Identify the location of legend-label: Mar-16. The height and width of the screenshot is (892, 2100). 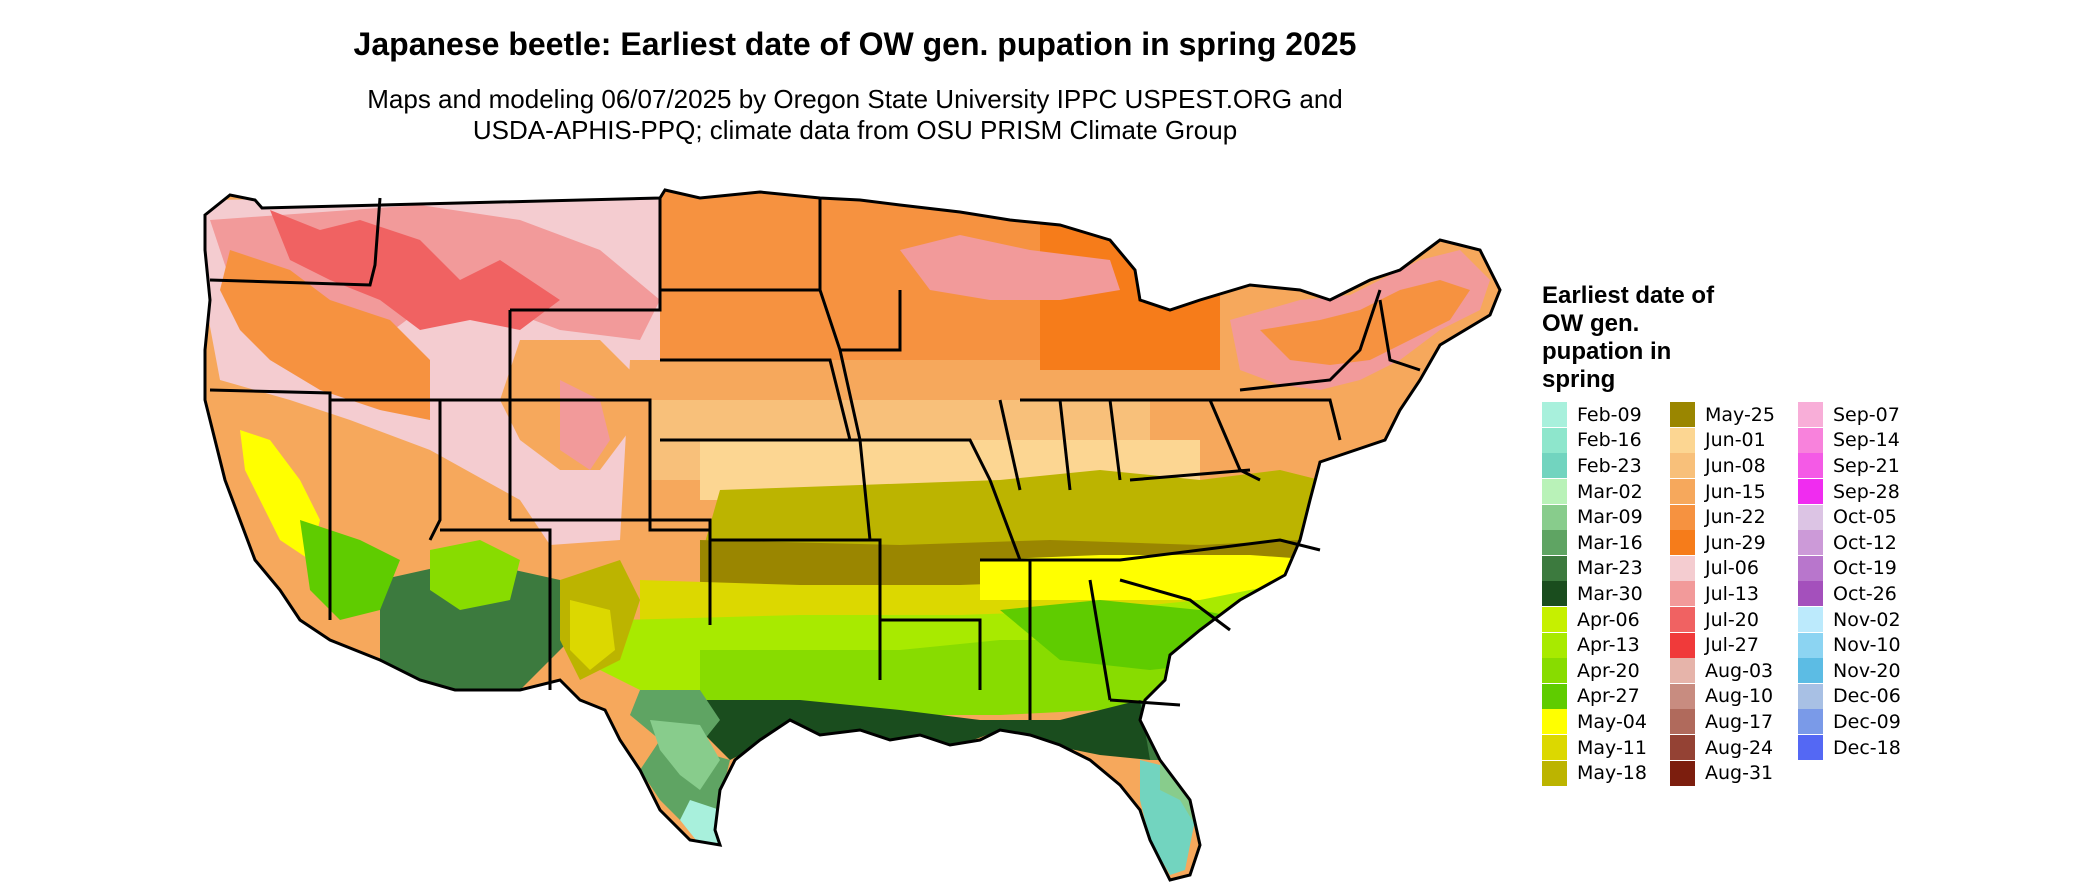
(1610, 542).